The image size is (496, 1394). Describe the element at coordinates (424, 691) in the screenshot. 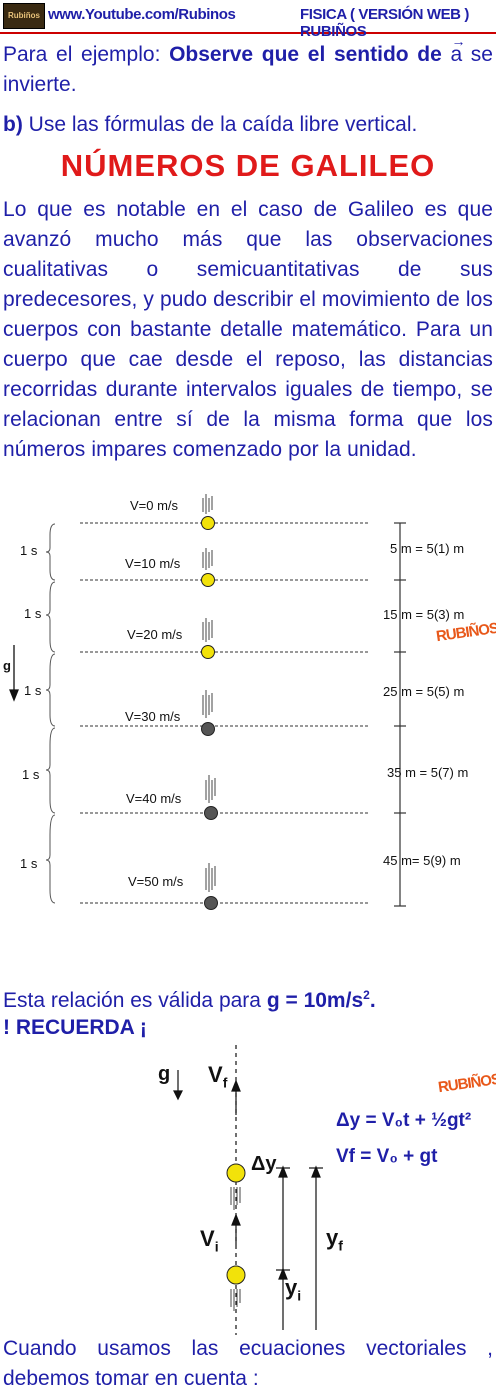

I see `distance-label: 25 m = 5(5) m` at that location.